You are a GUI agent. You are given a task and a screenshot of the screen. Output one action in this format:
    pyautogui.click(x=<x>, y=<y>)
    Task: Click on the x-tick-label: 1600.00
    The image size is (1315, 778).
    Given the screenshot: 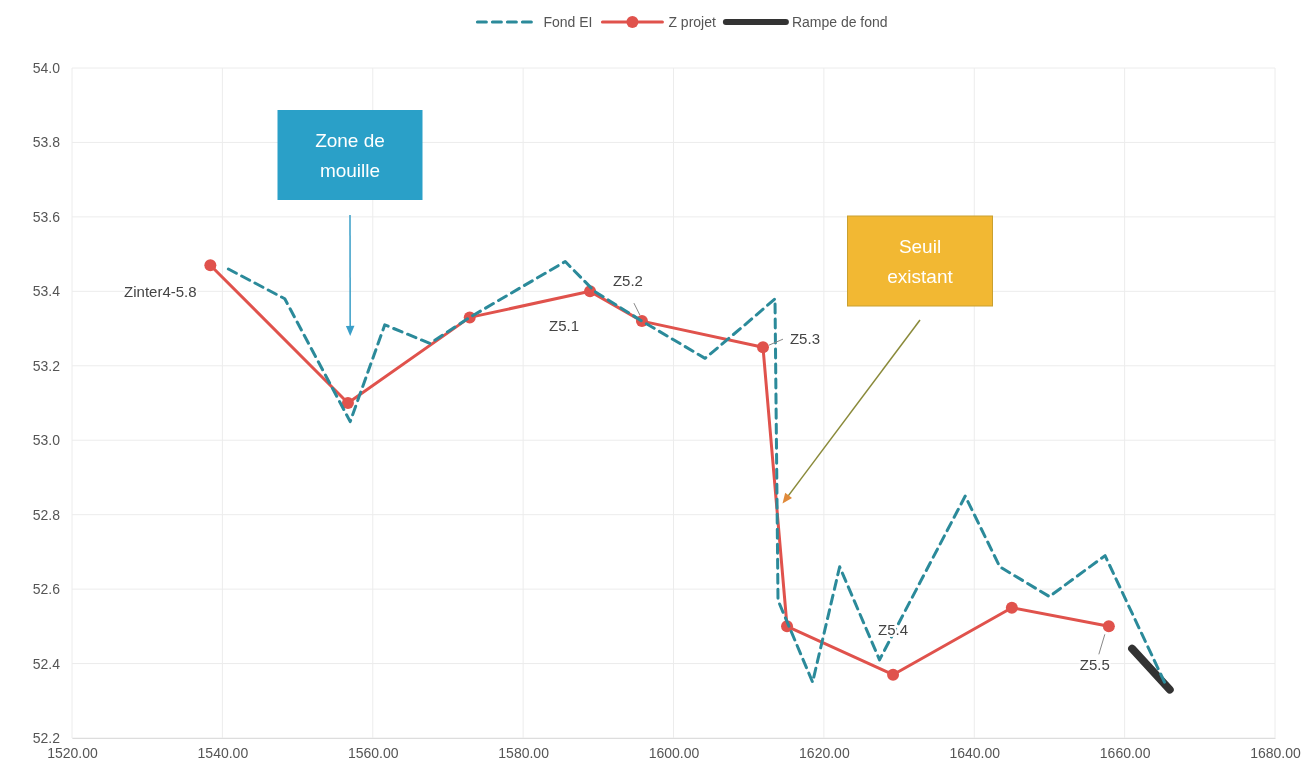 What is the action you would take?
    pyautogui.click(x=674, y=752)
    